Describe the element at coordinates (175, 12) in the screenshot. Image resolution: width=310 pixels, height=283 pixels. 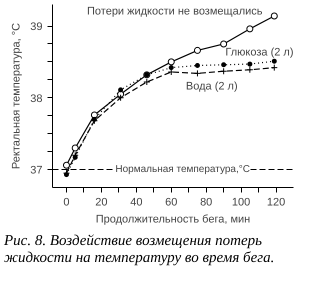
I see `series-label: Потери жидкости не возмещались` at that location.